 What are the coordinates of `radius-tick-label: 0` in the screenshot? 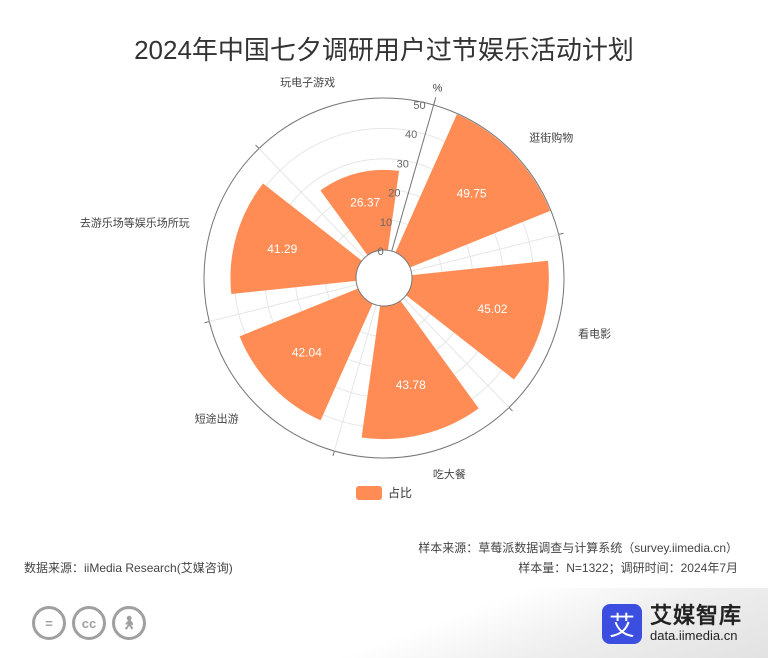 It's located at (381, 252).